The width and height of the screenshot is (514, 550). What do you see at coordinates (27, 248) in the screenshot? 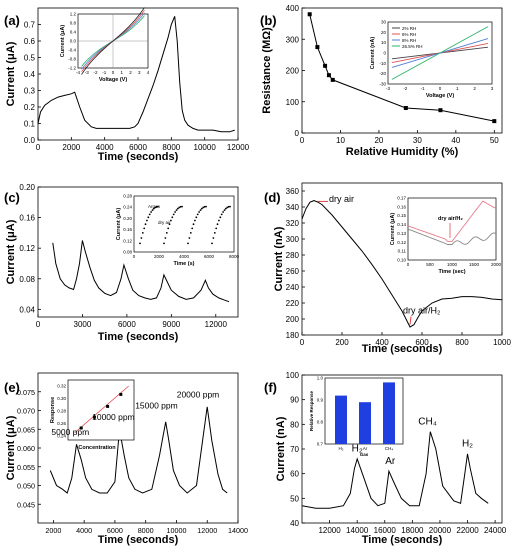
I see `y-tick-label: 0.12` at bounding box center [27, 248].